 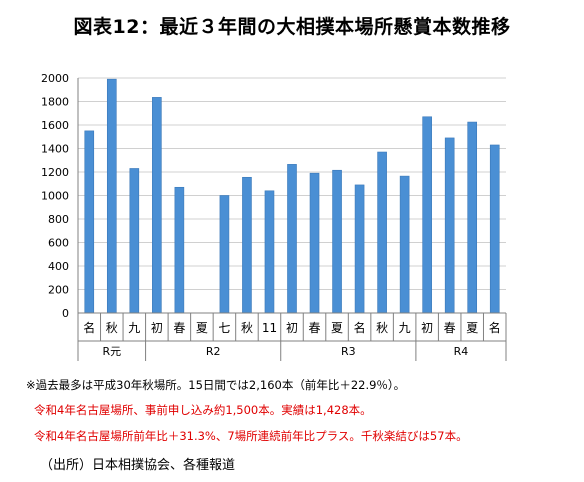 What do you see at coordinates (292, 336) in the screenshot?
I see `x-axis-table: 名秋九初春夏七秋 11 初春夏名秋九初春夏名R元 R2 R3 R4` at bounding box center [292, 336].